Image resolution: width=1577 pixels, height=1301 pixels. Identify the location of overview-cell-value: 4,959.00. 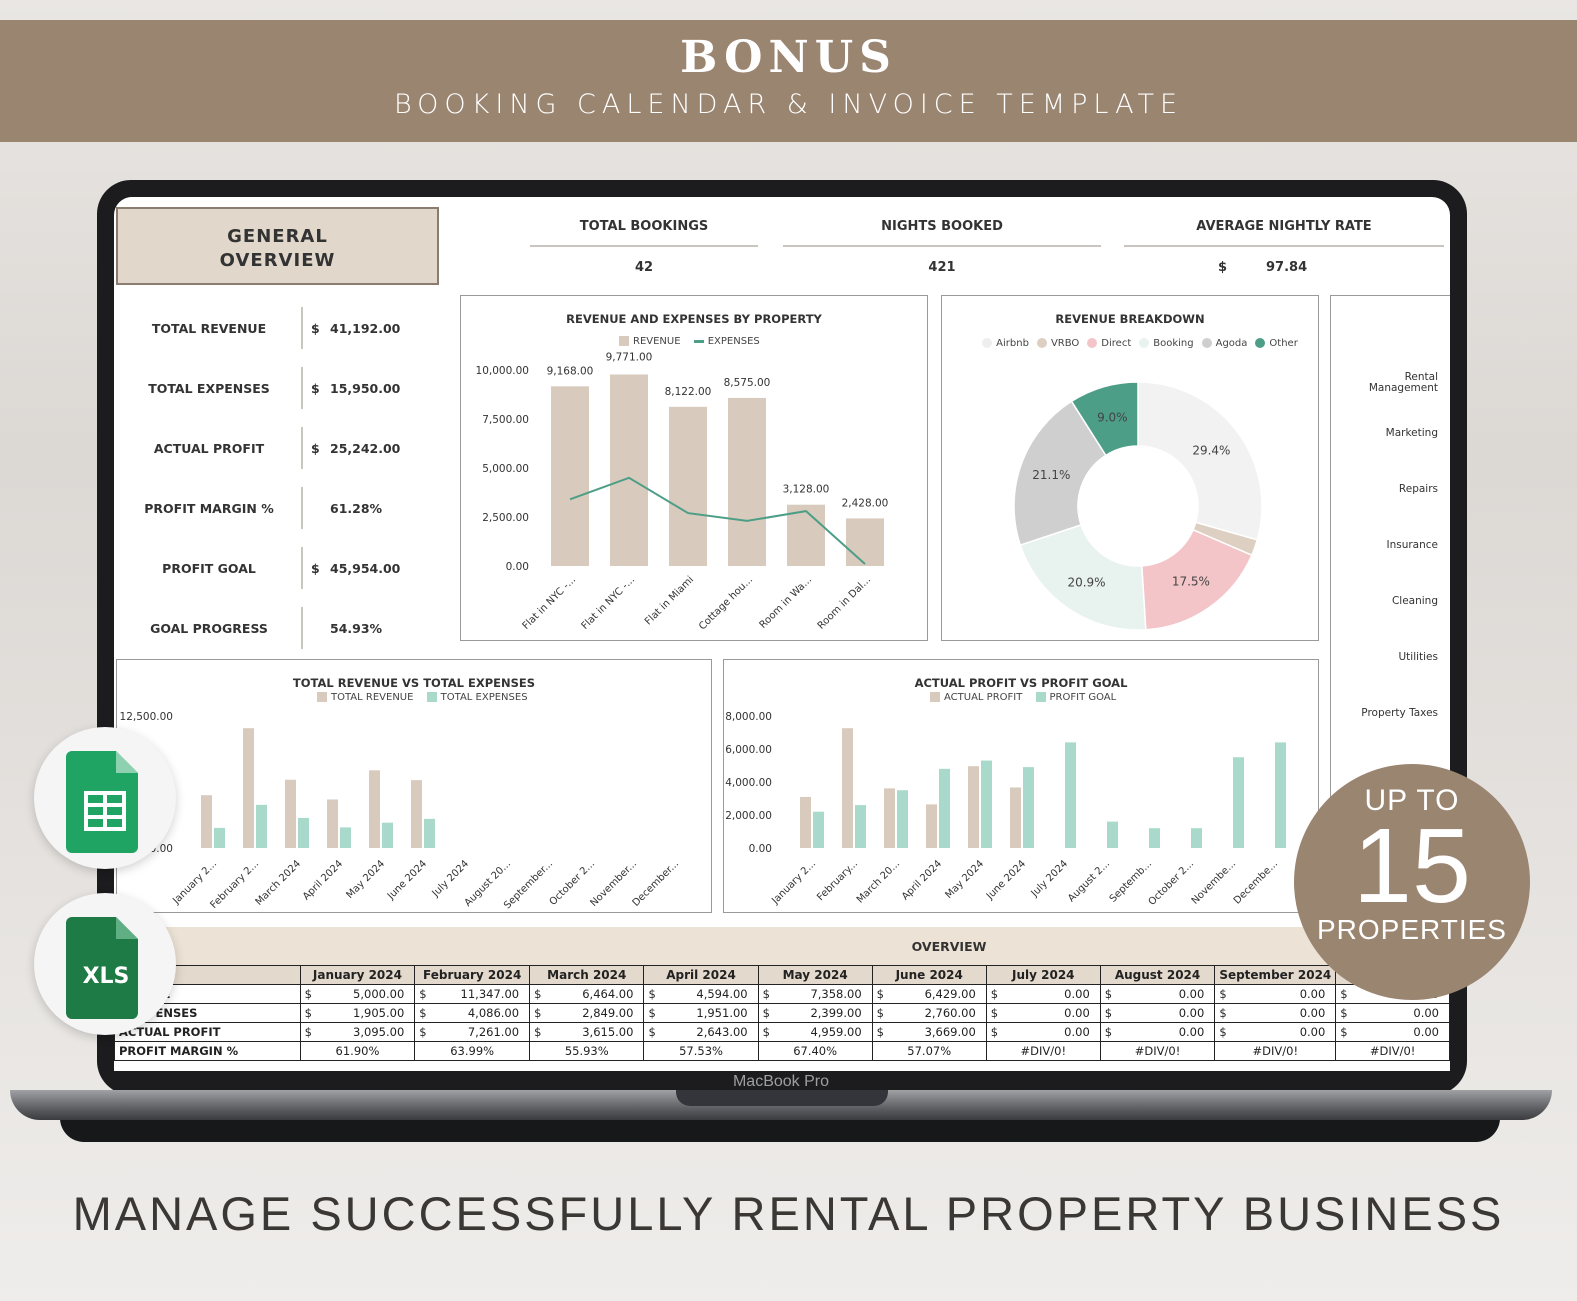
(836, 1032).